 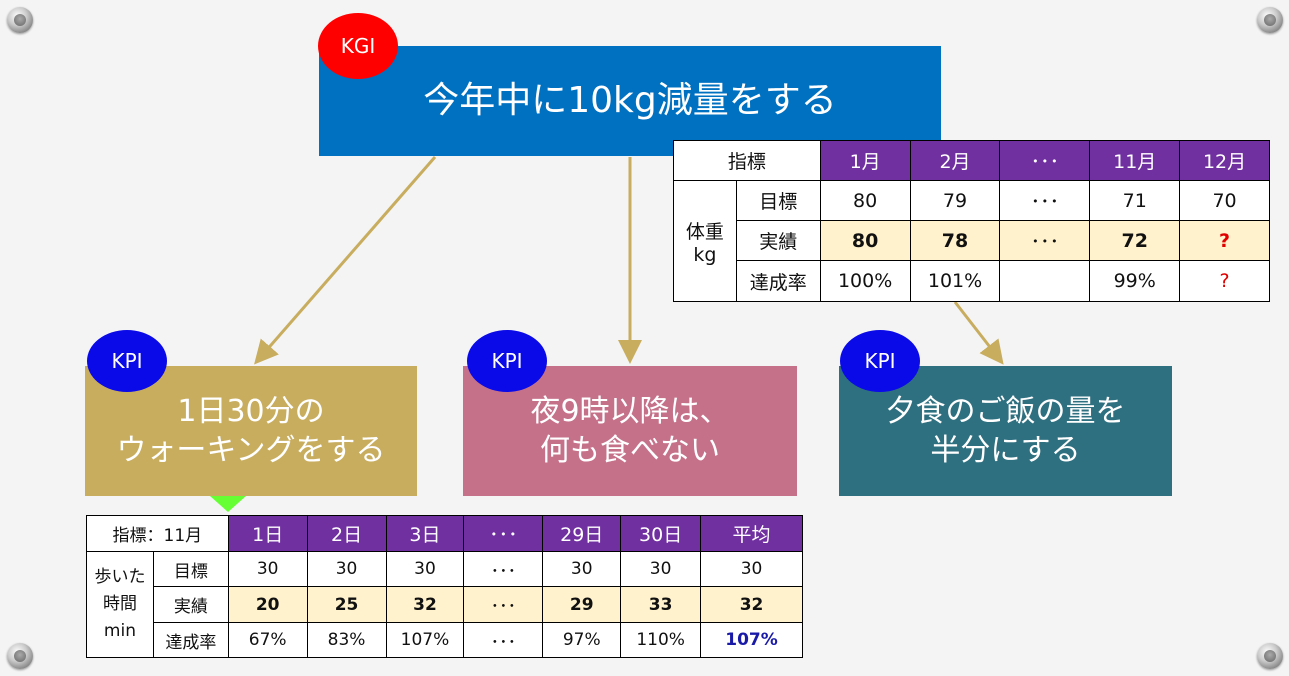 I want to click on cell: 72, so click(x=1135, y=240).